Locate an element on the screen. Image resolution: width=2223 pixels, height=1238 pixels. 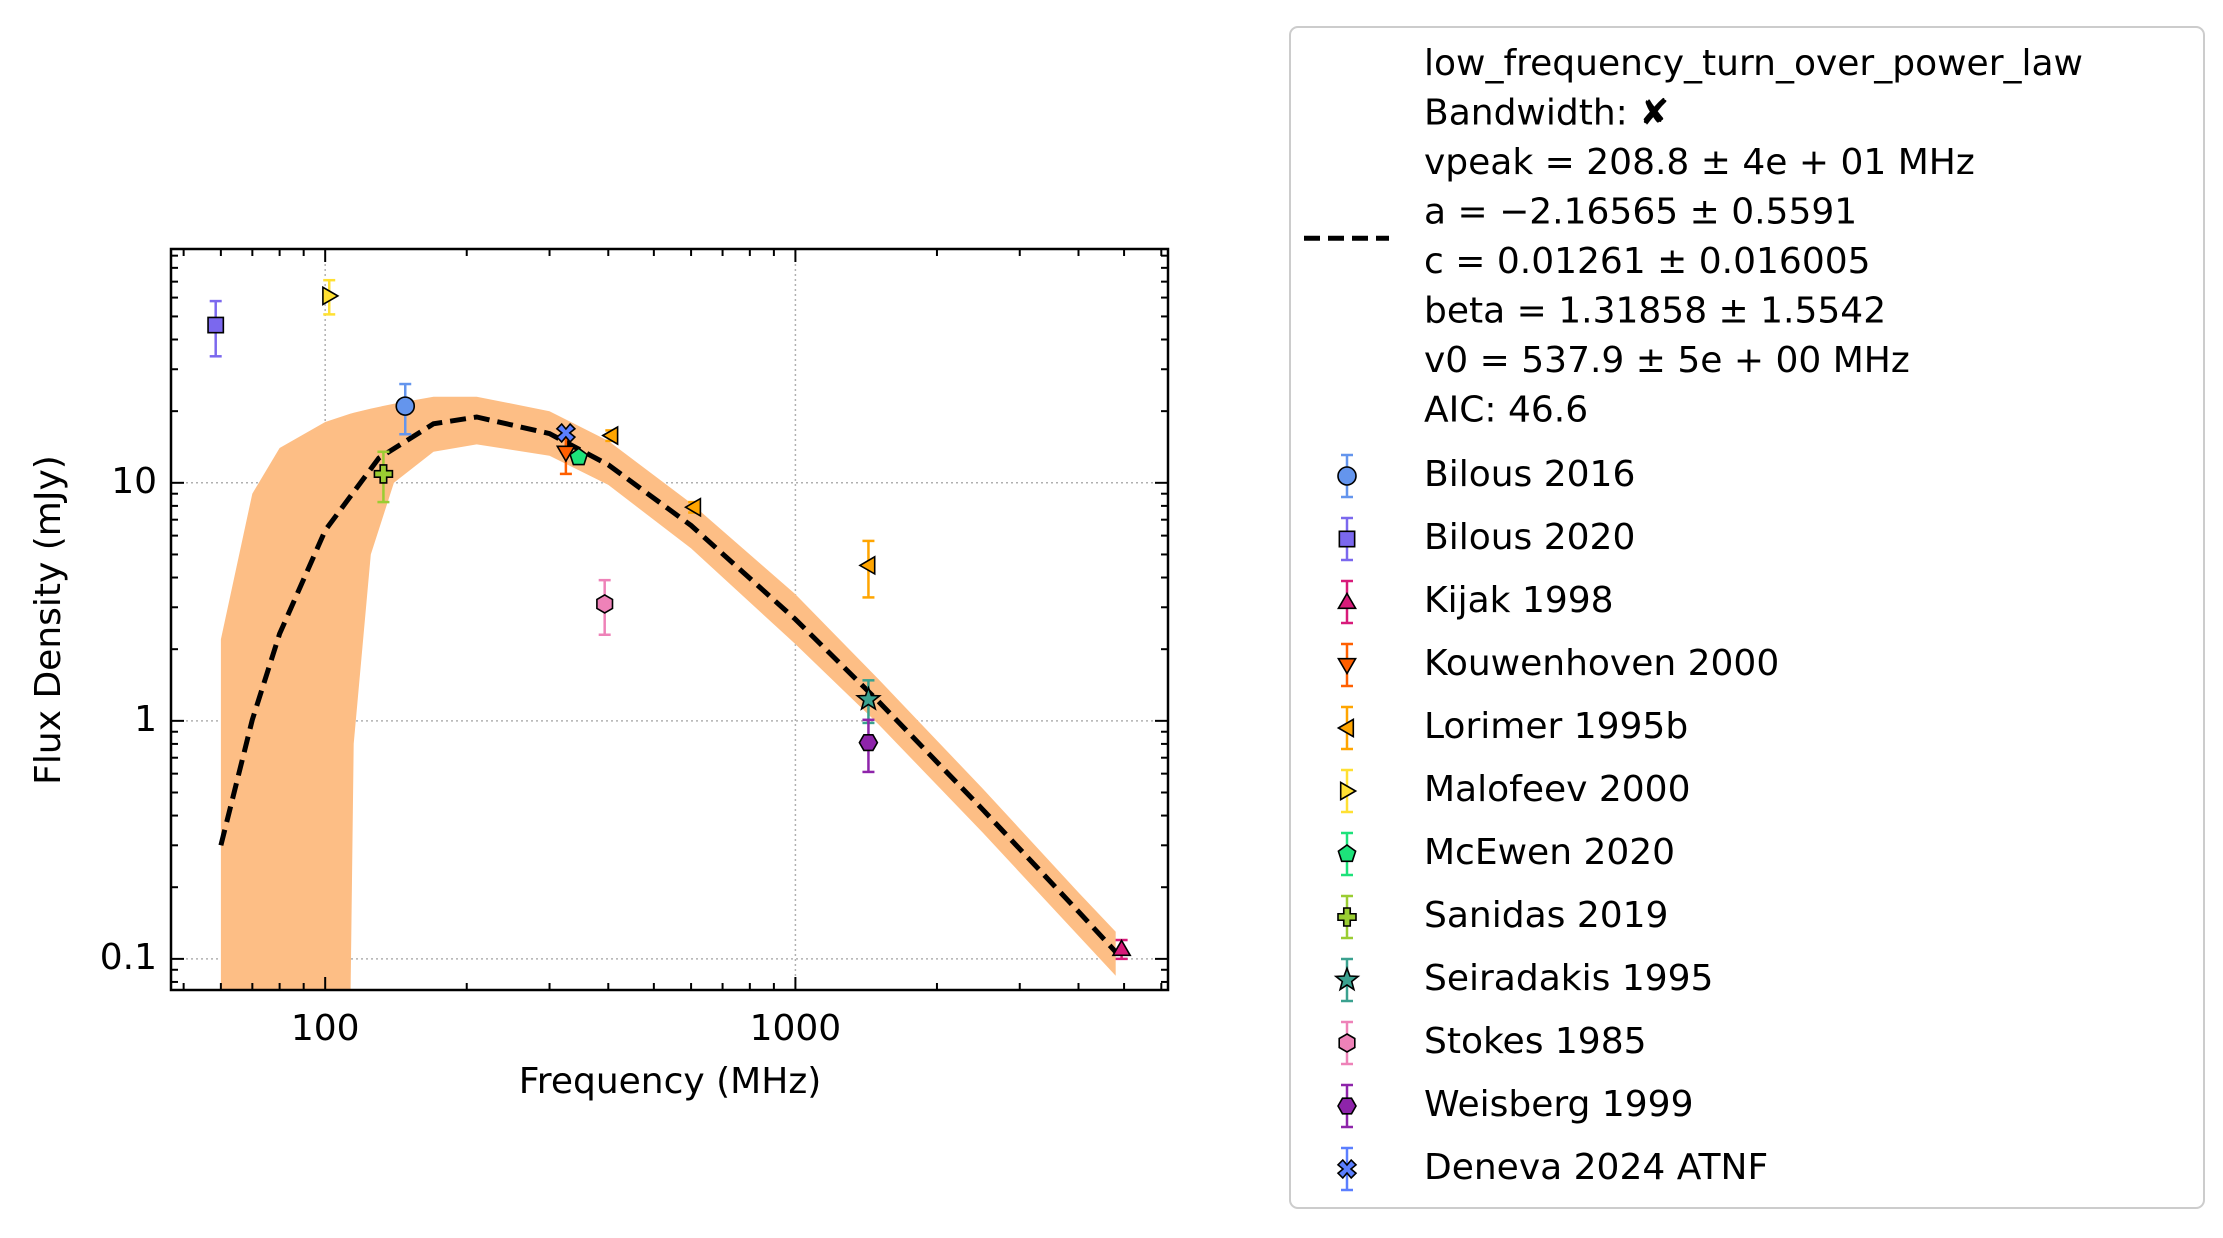
legend-label: c = 0.01261 ± 0.016005 is located at coordinates (1647, 261).